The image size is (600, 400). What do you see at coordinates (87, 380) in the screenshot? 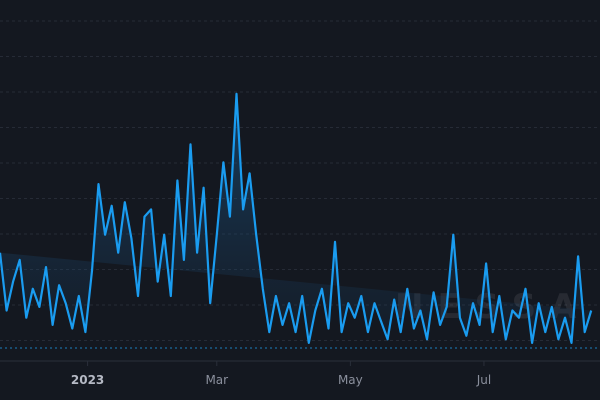
I see `x-tick-label: 2023` at bounding box center [87, 380].